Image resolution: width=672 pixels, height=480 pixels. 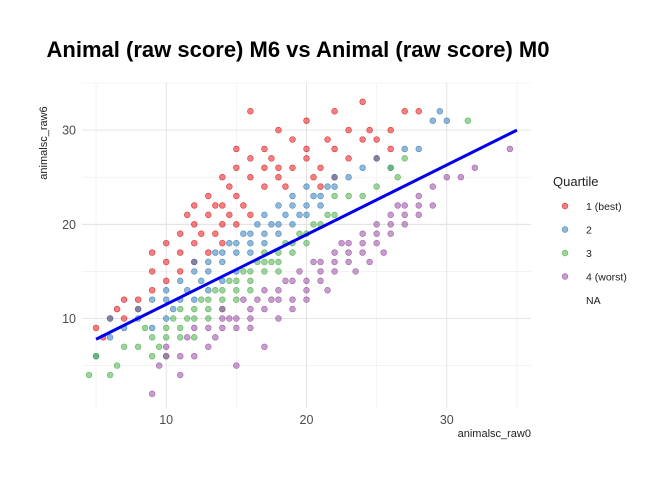 What do you see at coordinates (69, 225) in the screenshot?
I see `y-axis-ticks: 10 20 30` at bounding box center [69, 225].